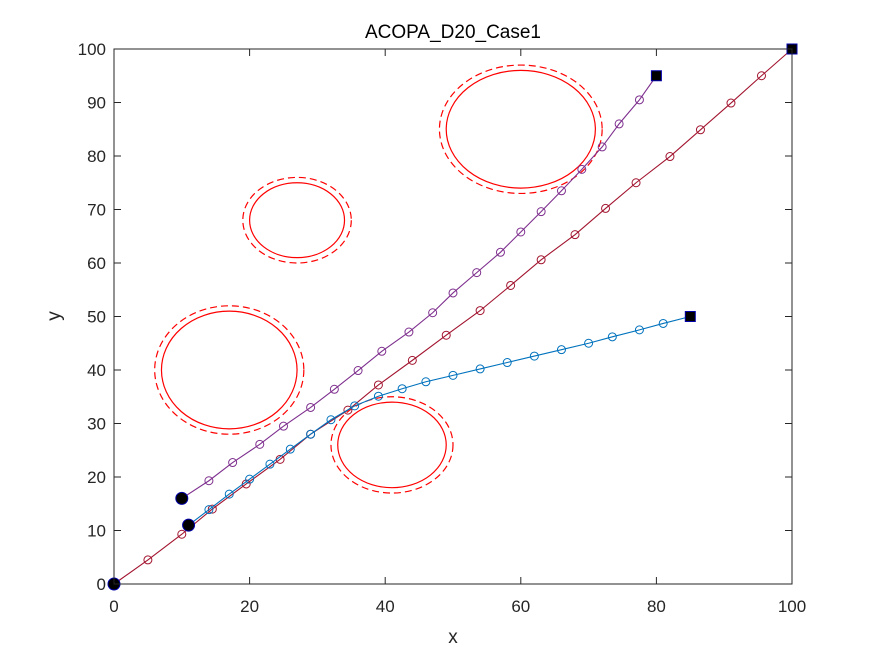 This screenshot has height=656, width=875. I want to click on y-tick-label-10: 10, so click(96, 531).